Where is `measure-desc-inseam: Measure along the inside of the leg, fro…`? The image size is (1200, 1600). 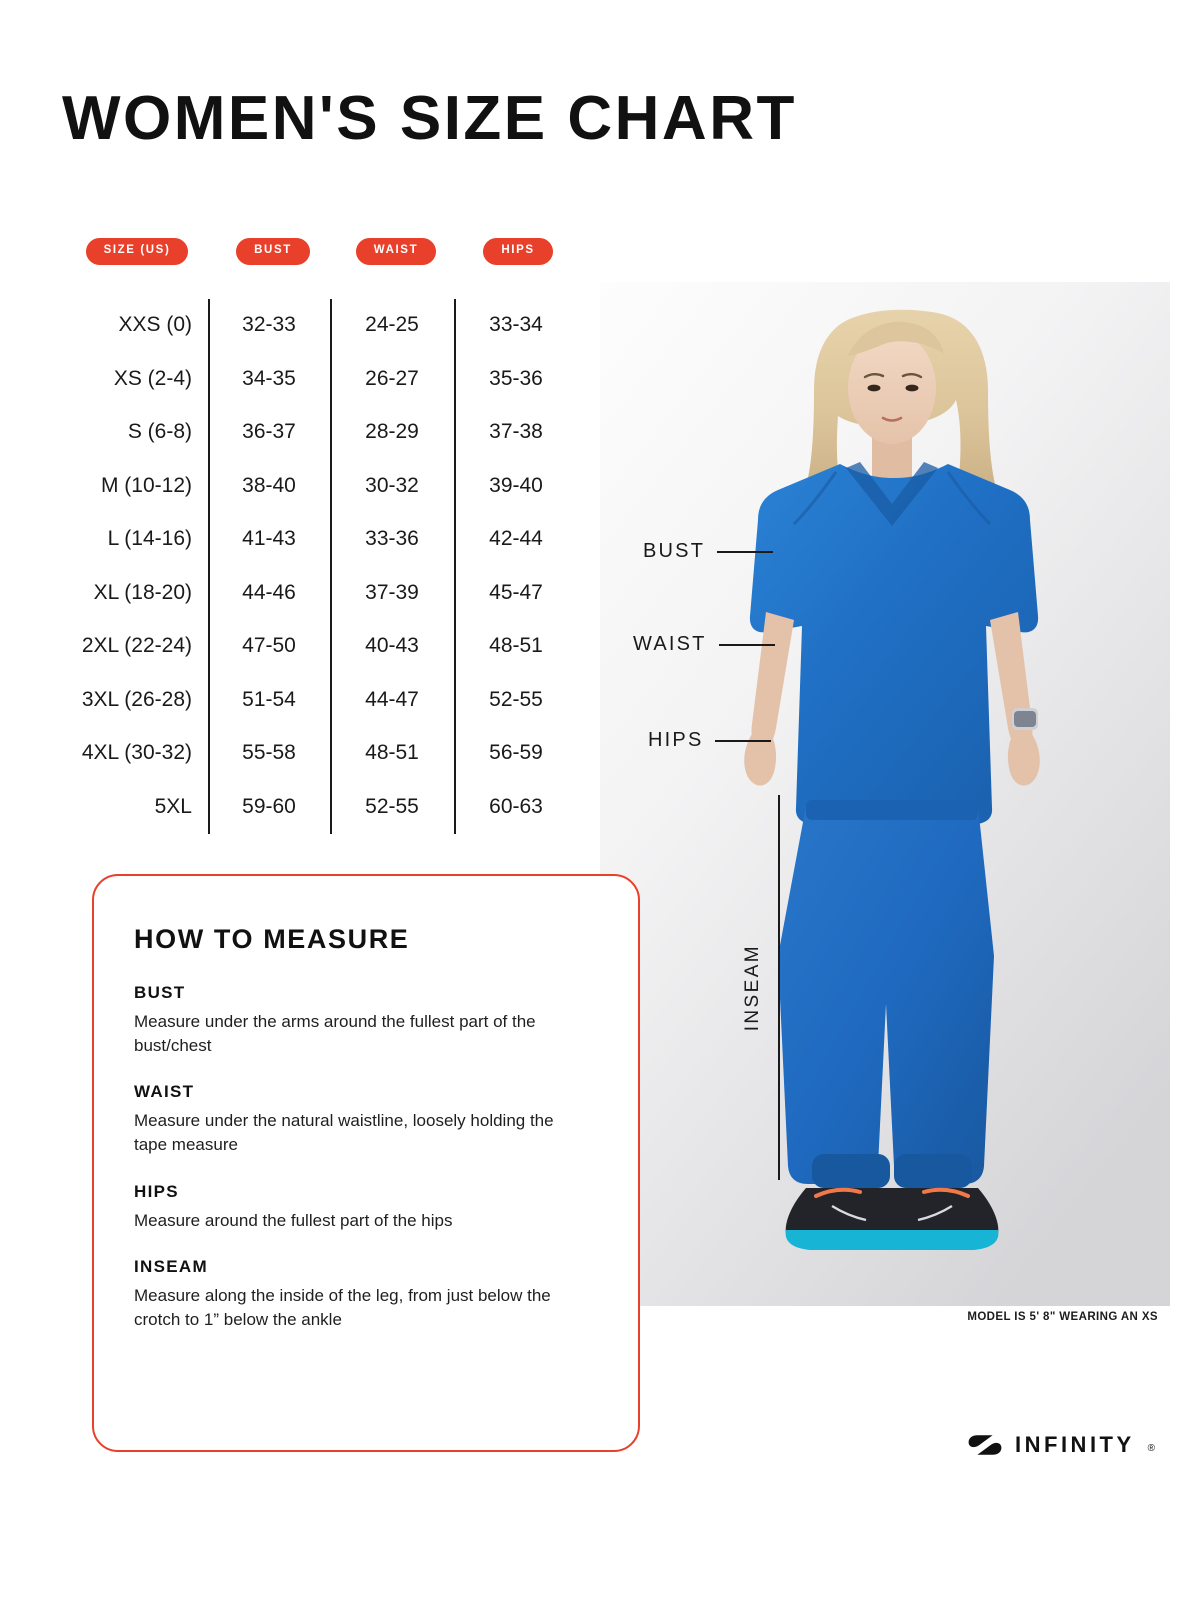 measure-desc-inseam: Measure along the inside of the leg, fro… is located at coordinates (342, 1307).